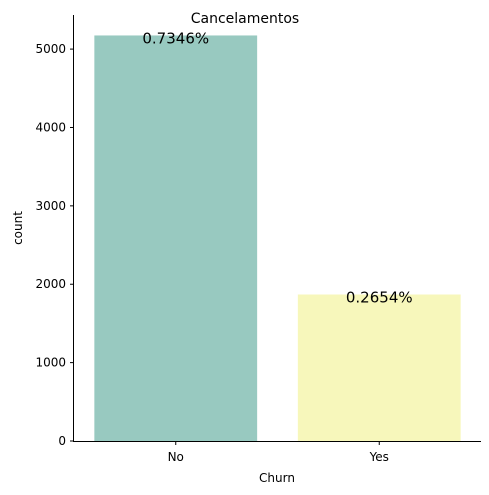  Describe the element at coordinates (379, 367) in the screenshot. I see `bar-yes` at that location.